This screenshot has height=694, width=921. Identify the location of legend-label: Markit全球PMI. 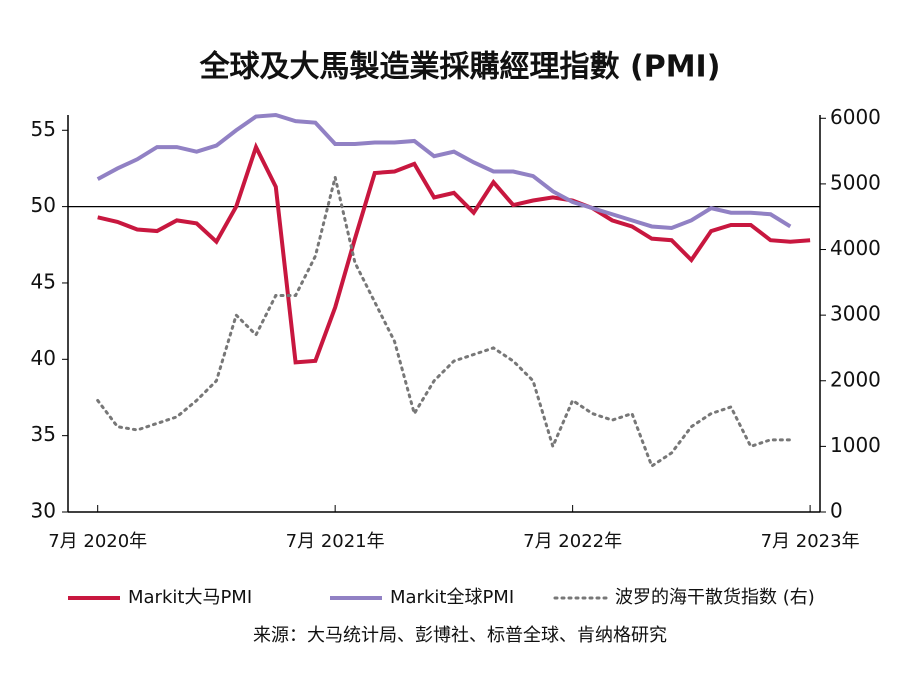
(452, 597).